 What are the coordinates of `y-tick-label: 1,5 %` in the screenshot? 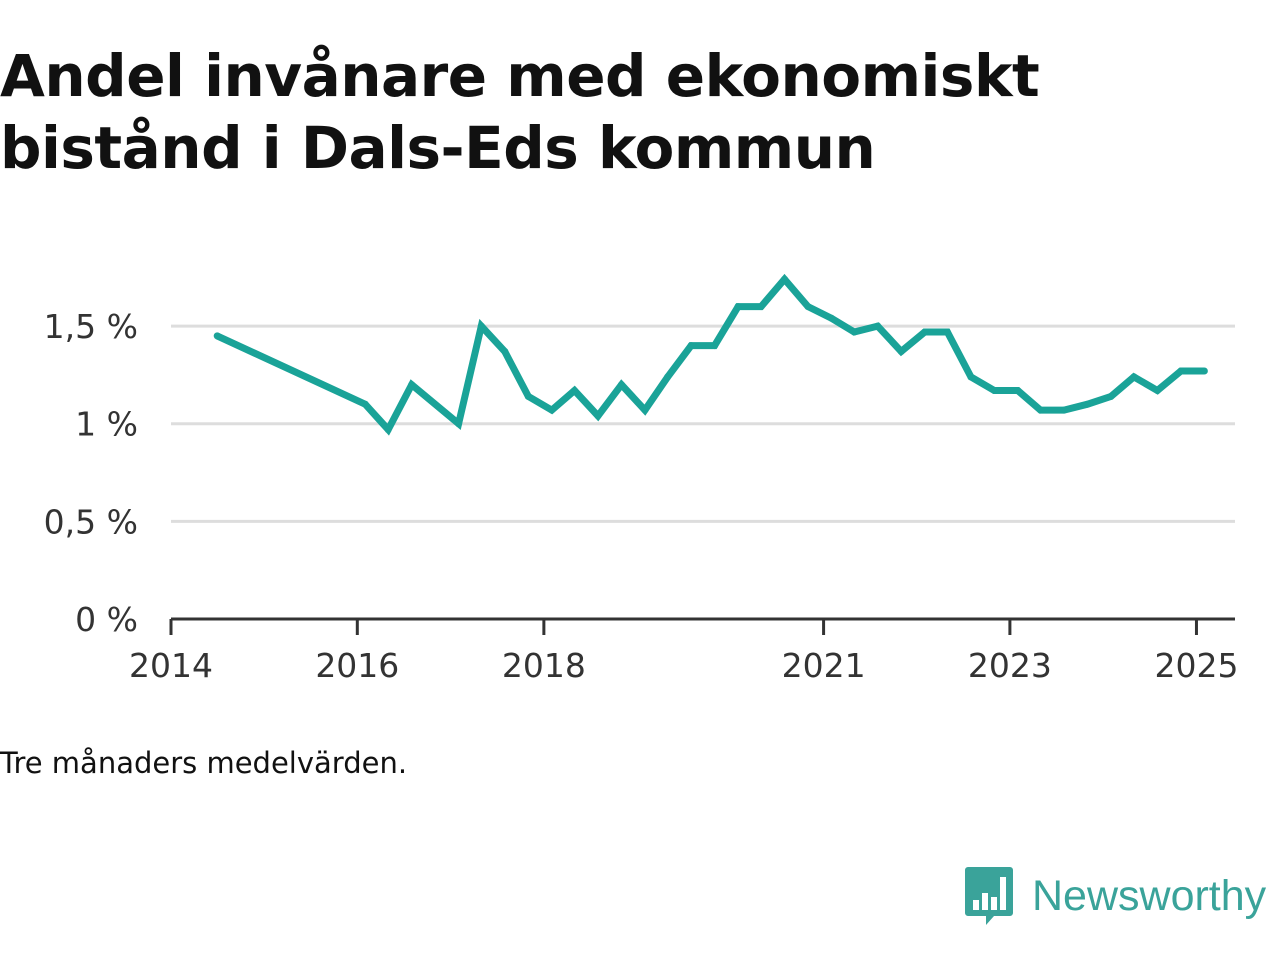 It's located at (91, 326).